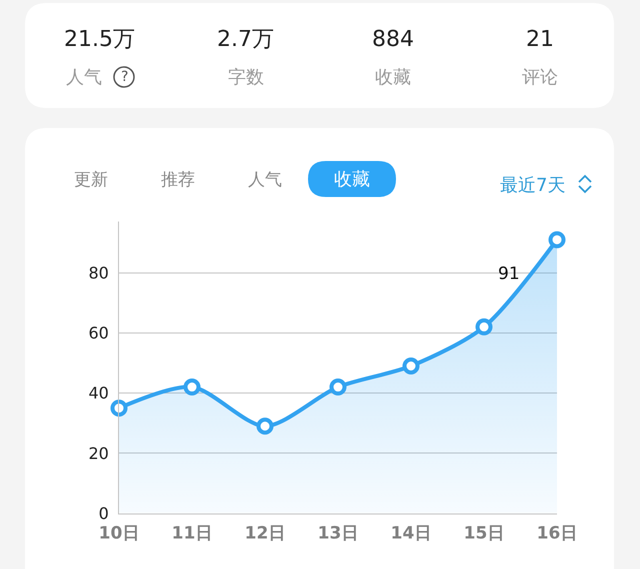  I want to click on text: 收藏, so click(393, 77).